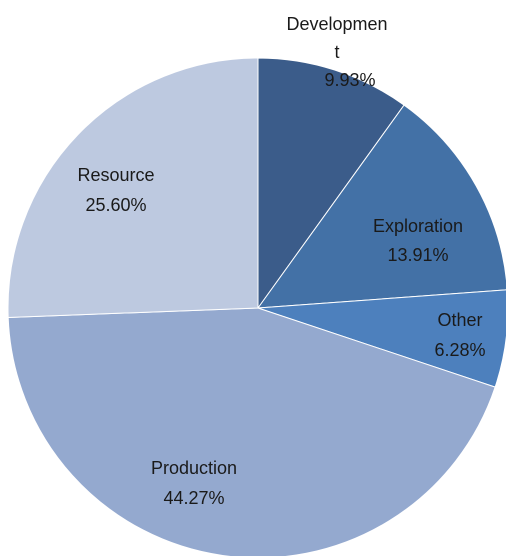 This screenshot has width=506, height=556. I want to click on pie-slice-developmen, so click(331, 183).